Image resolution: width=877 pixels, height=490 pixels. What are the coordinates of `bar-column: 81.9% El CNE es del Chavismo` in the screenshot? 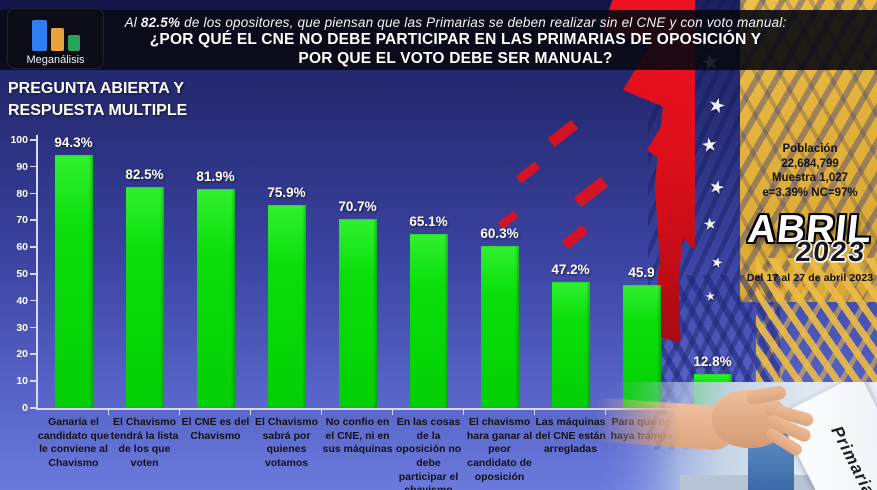 It's located at (215, 291).